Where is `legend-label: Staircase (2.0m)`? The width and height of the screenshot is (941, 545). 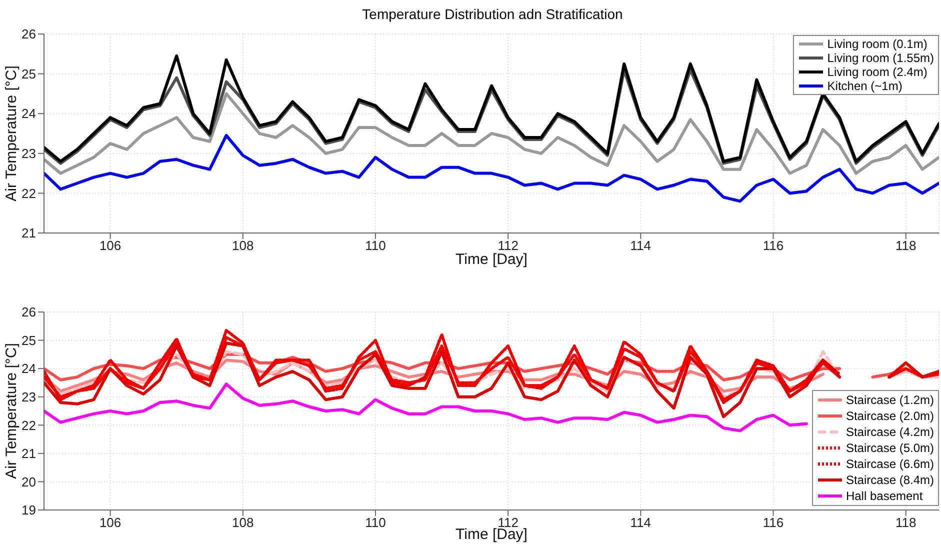
legend-label: Staircase (2.0m) is located at coordinates (890, 416).